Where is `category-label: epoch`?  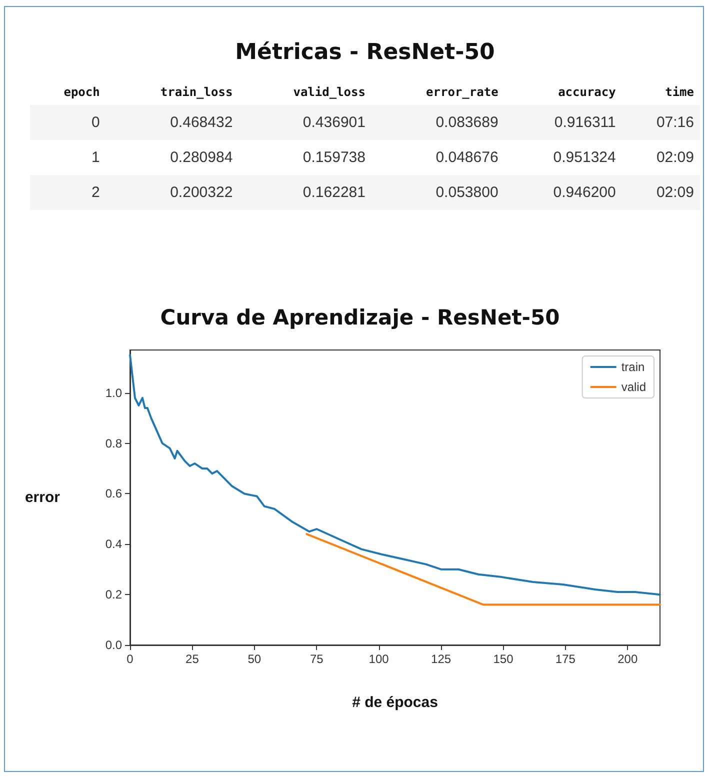
category-label: epoch is located at coordinates (81, 92).